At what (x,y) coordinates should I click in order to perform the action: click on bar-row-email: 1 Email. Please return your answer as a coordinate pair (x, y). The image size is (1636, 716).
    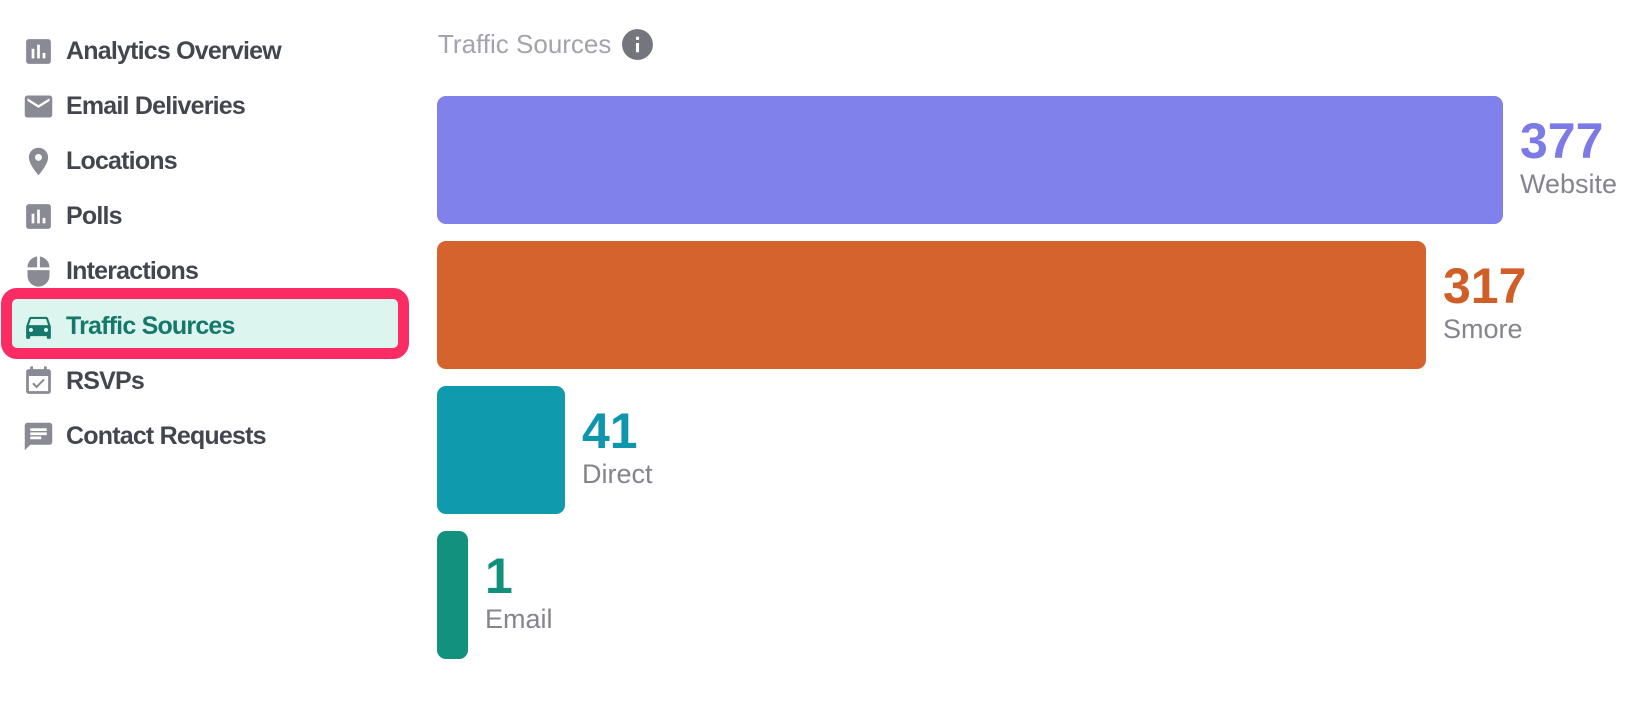
    Looking at the image, I should click on (495, 595).